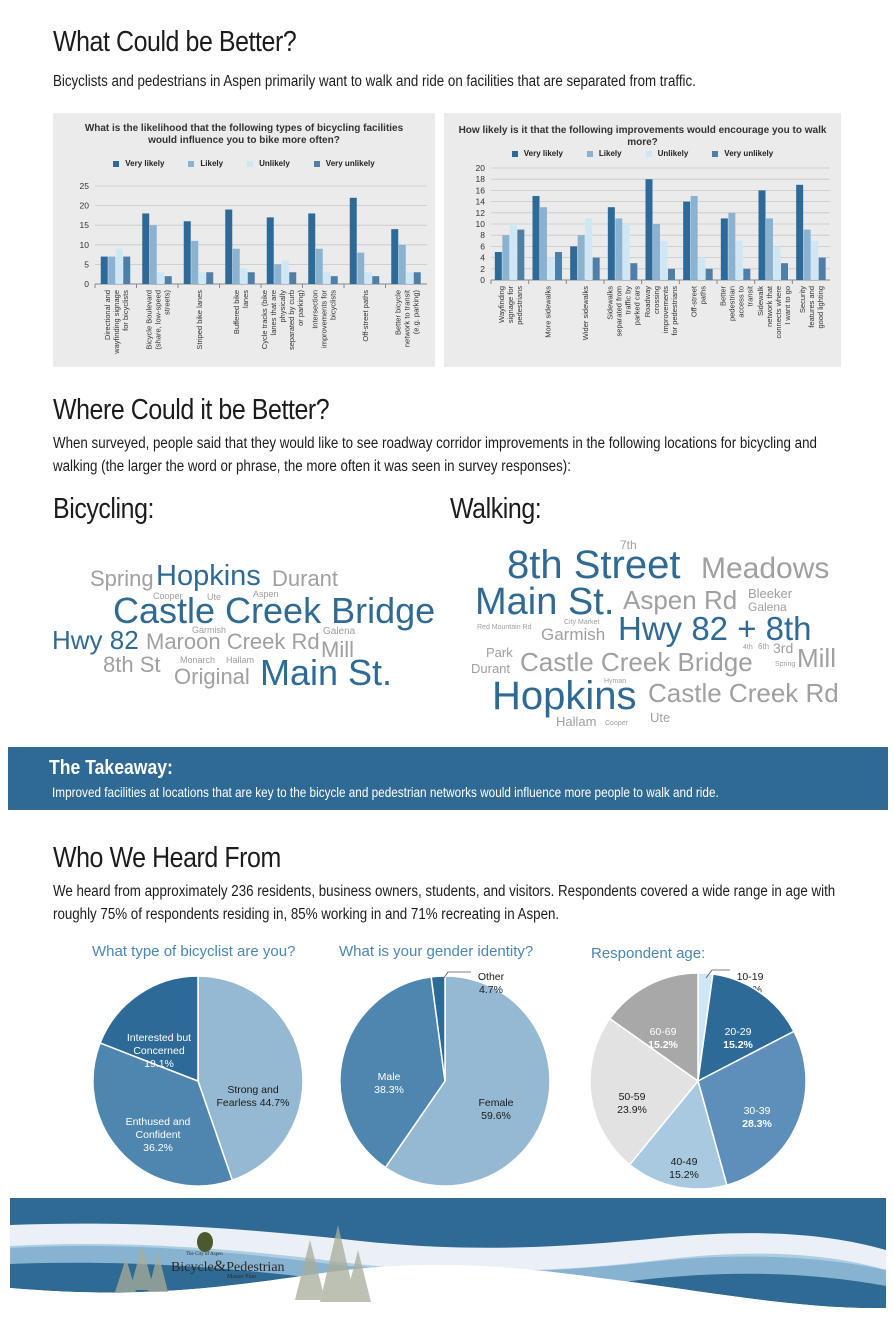  Describe the element at coordinates (389, 1090) in the screenshot. I see `slice-label: 38.3%` at that location.